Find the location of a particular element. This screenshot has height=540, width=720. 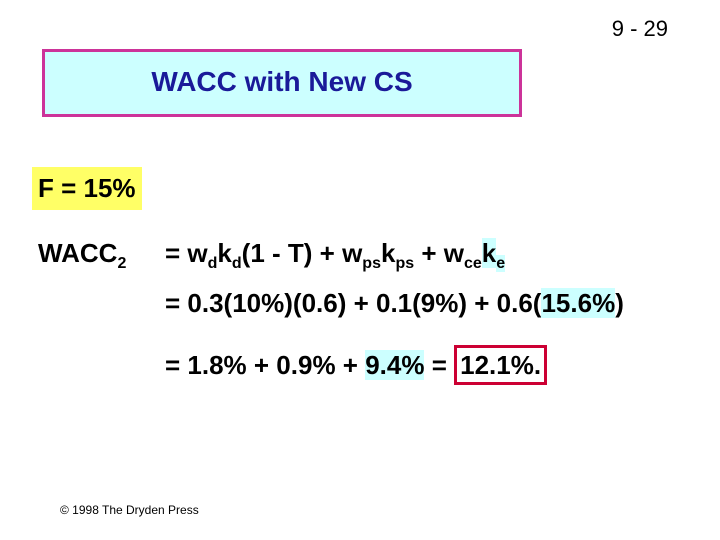

formula-part: 2 is located at coordinates (122, 263).